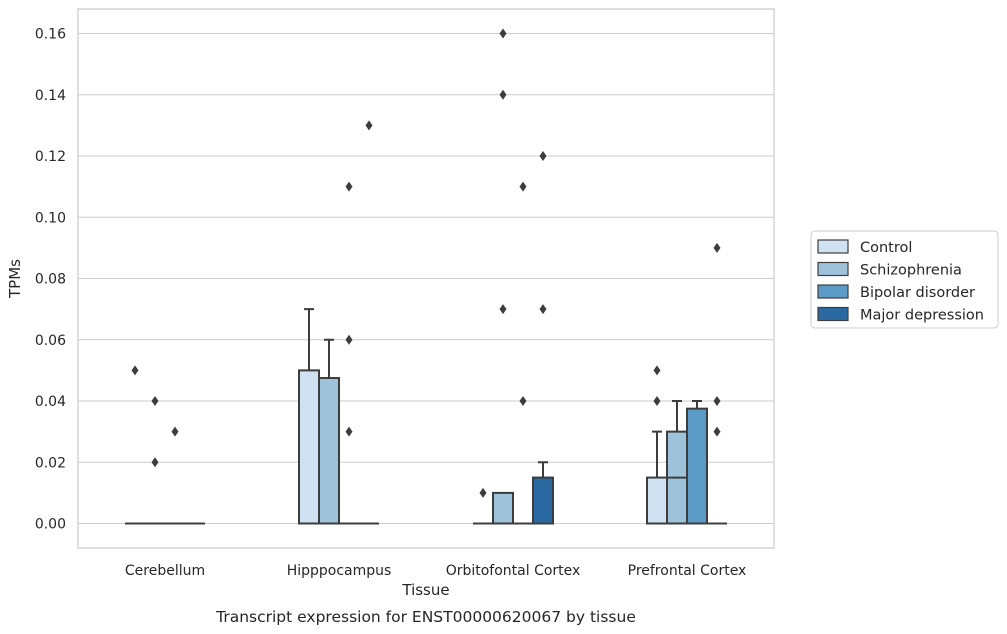  I want to click on legend-frame, so click(904, 279).